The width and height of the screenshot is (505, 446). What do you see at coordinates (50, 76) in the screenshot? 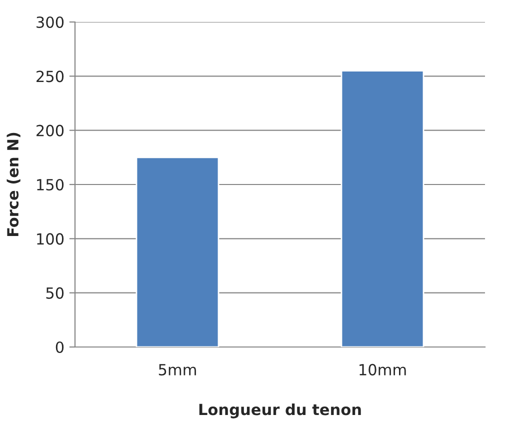
I see `y-tick-label: 250` at bounding box center [50, 76].